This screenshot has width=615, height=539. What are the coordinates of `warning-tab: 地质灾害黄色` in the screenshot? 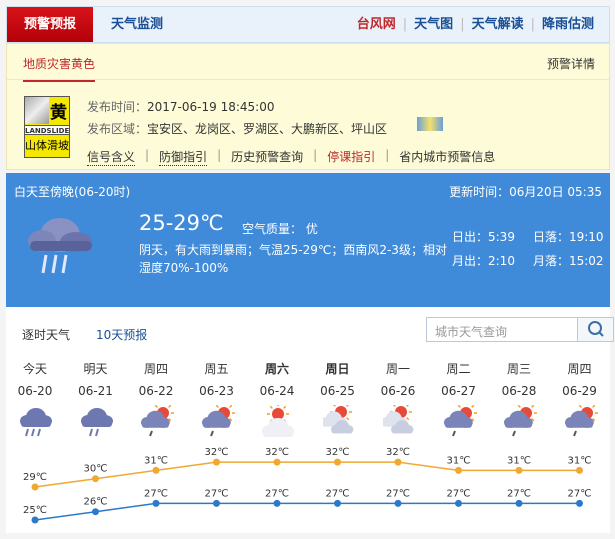 It's located at (59, 68).